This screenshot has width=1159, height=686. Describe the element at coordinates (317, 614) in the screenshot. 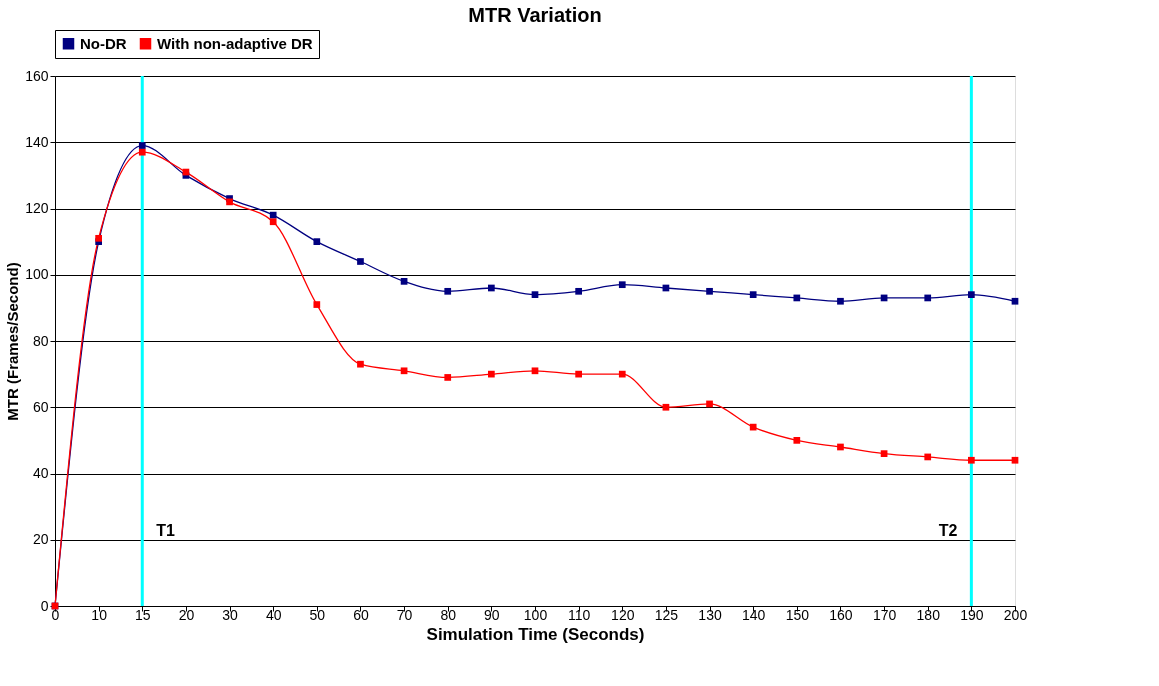

I see `x-tick-label: 50` at that location.